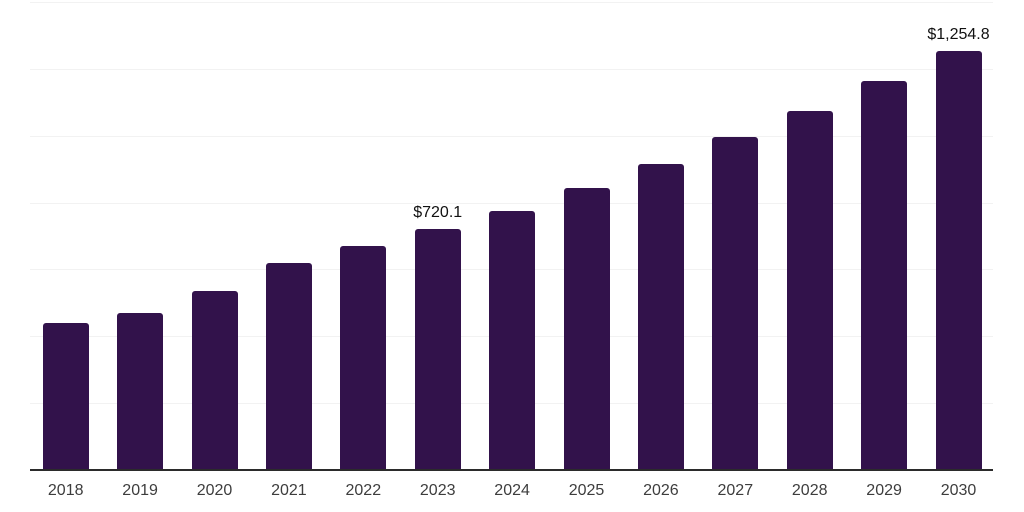 The height and width of the screenshot is (512, 1024). What do you see at coordinates (809, 490) in the screenshot?
I see `x-tick-label-2028: 2028` at bounding box center [809, 490].